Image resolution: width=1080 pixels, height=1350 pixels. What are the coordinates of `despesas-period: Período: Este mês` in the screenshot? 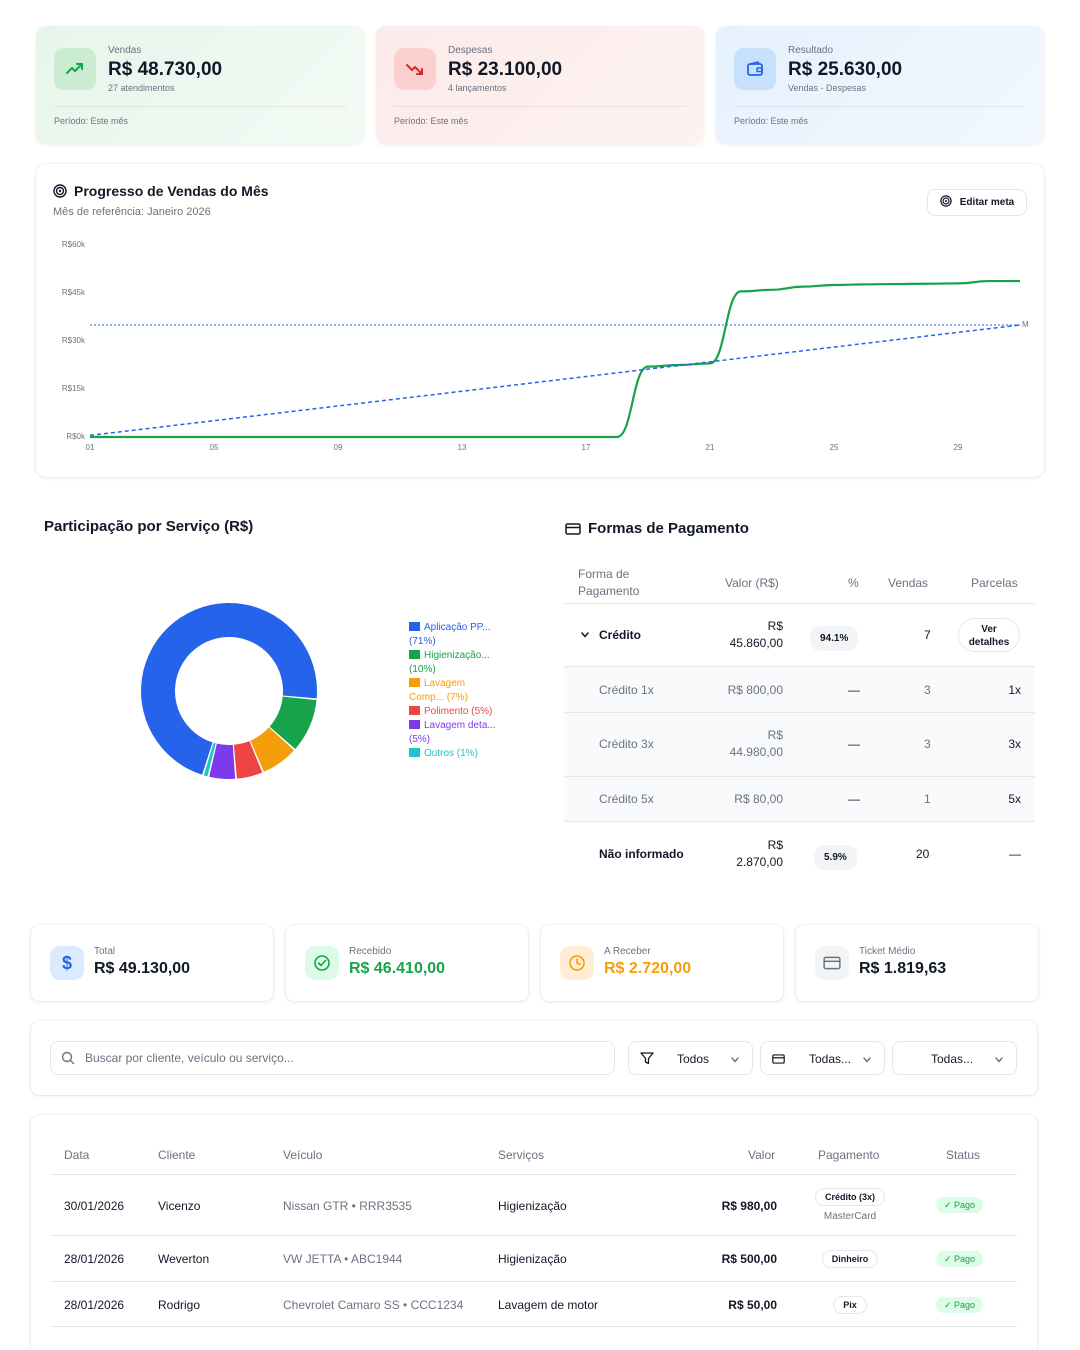 It's located at (431, 121).